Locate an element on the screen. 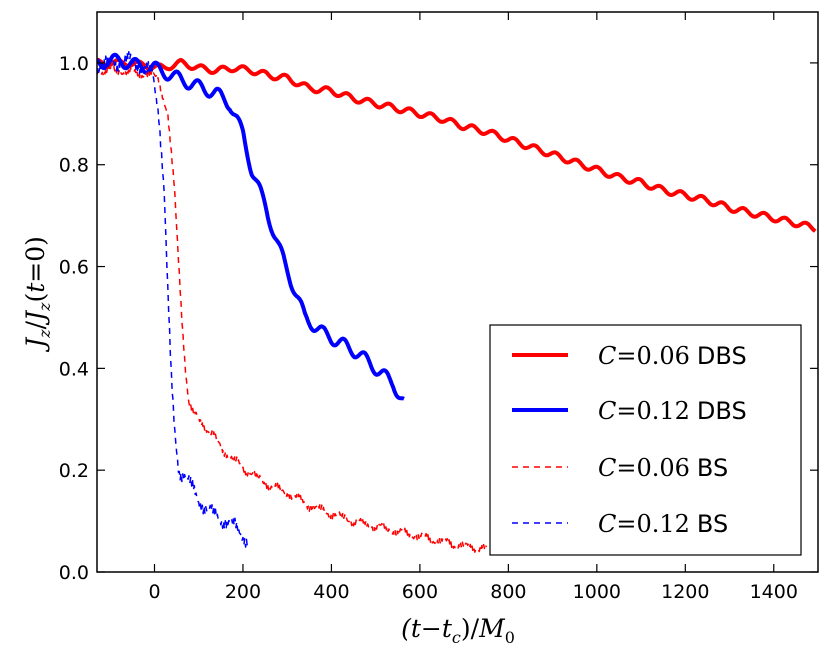 This screenshot has width=830, height=655. x-tick-label: 1000 is located at coordinates (597, 592).